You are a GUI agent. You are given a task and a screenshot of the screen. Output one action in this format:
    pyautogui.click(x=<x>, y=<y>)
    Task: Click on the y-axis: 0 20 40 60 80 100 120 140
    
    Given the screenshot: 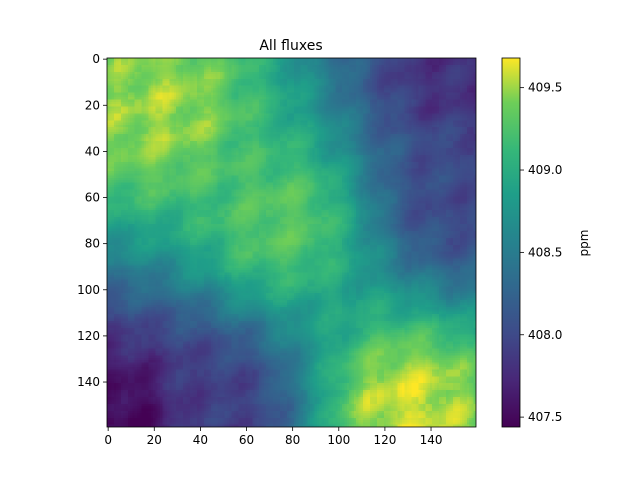 What is the action you would take?
    pyautogui.click(x=92, y=220)
    